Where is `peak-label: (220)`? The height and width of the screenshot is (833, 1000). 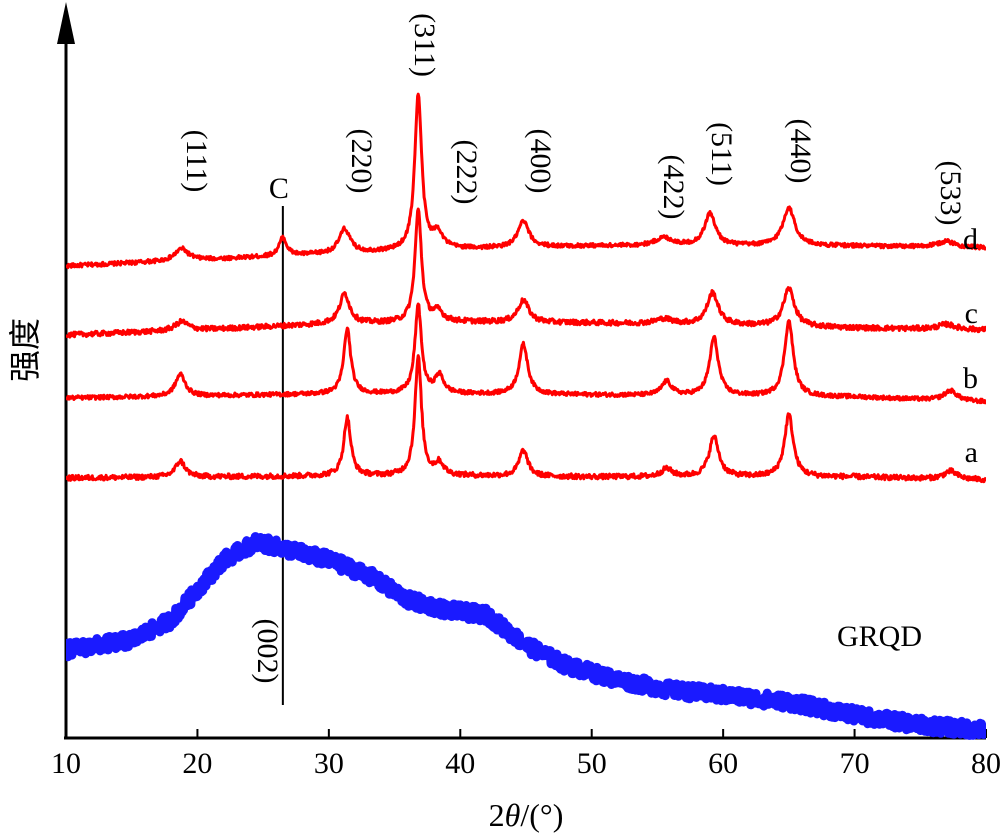
peak-label: (220) is located at coordinates (361, 161).